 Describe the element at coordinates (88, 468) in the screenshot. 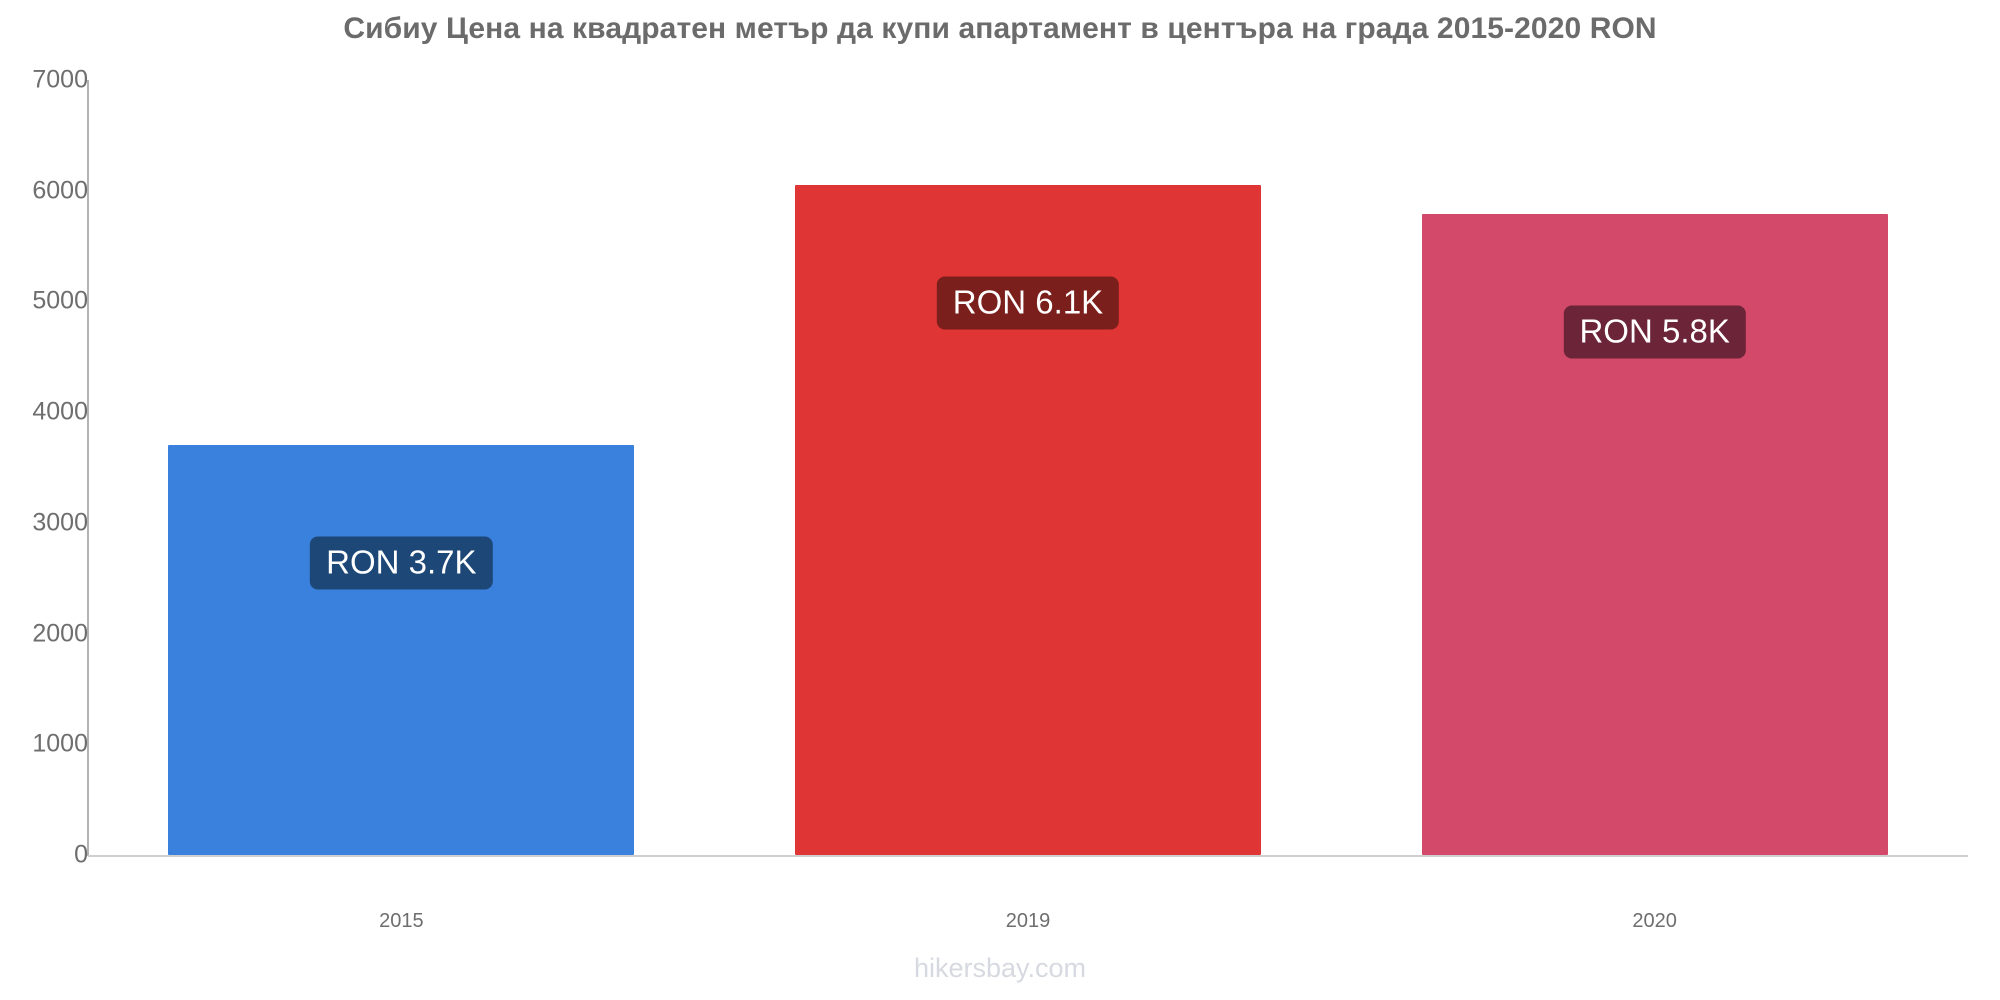

I see `y-axis-line` at that location.